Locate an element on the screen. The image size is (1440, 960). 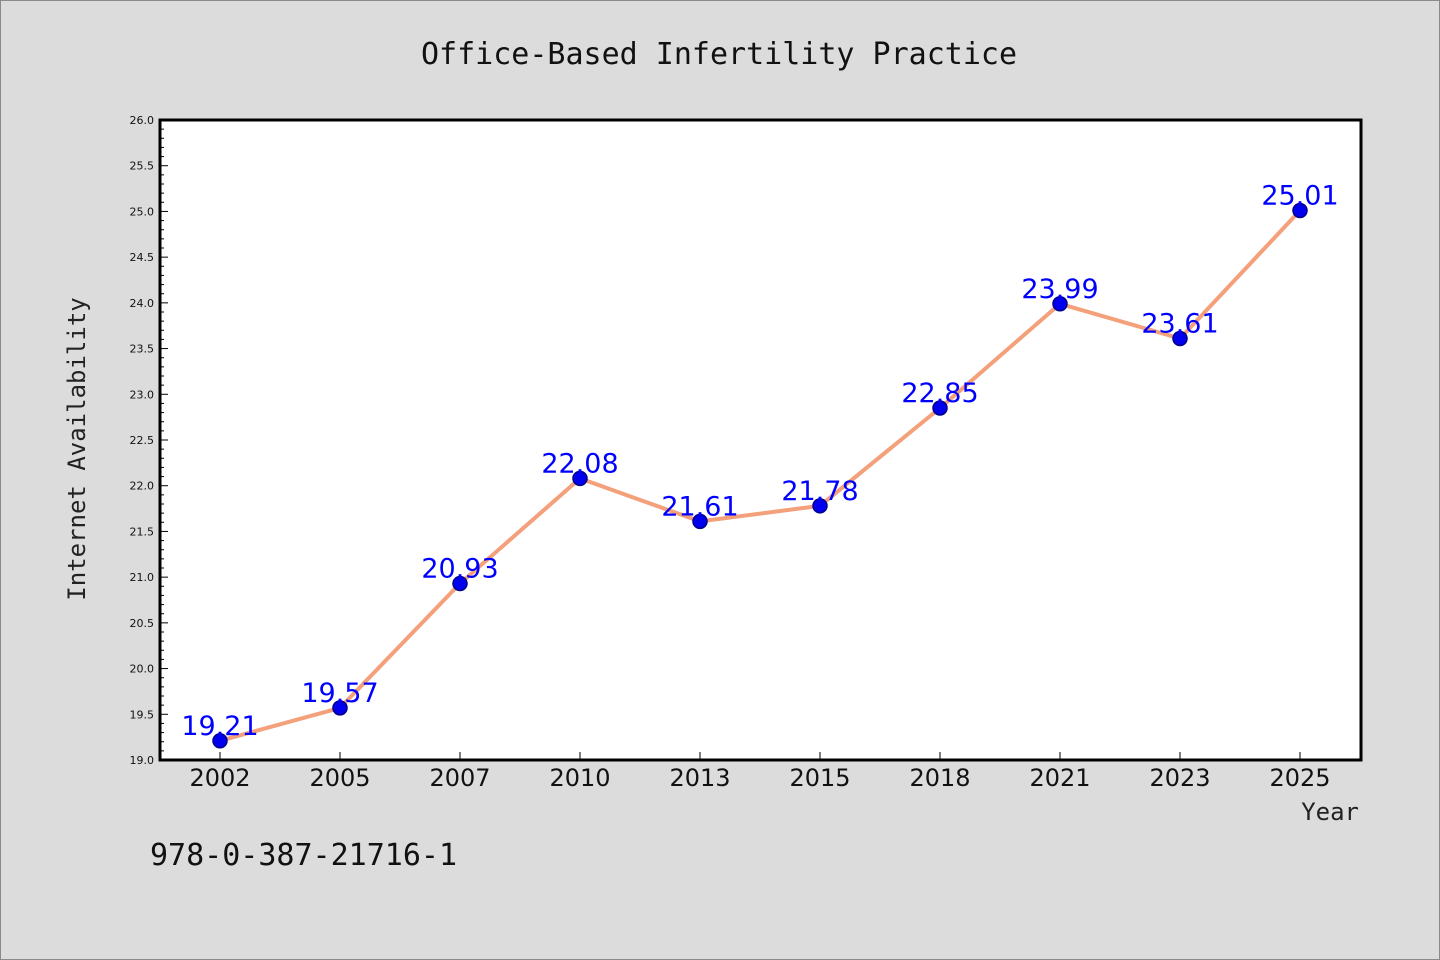
y-tick-label: 19.0 is located at coordinates (142, 760).